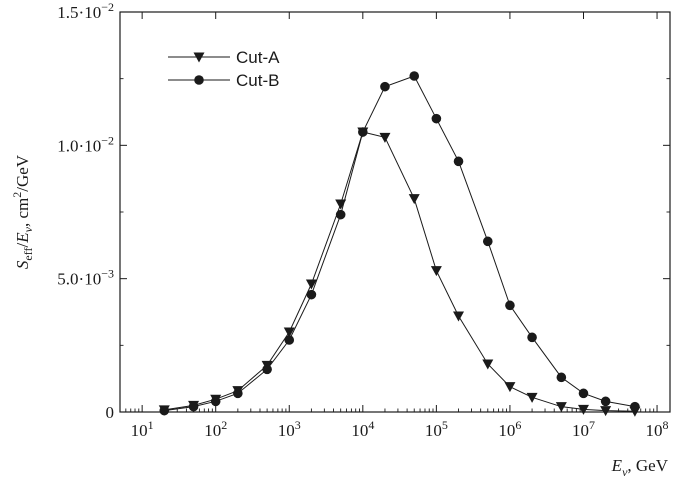  What do you see at coordinates (657, 429) in the screenshot?
I see `x-tick-label: 10⁸` at bounding box center [657, 429].